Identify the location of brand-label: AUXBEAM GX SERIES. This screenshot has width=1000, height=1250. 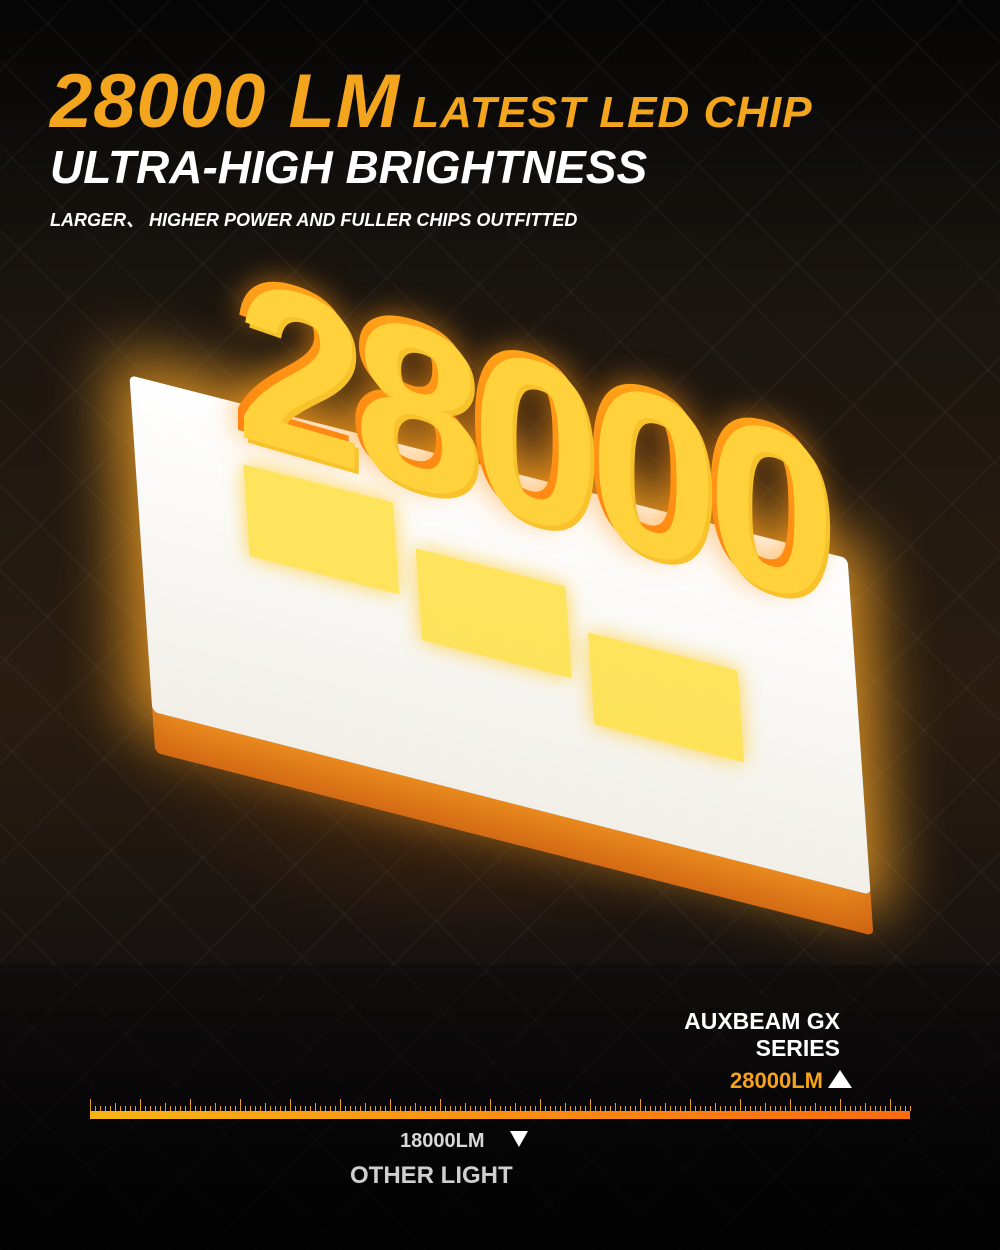
(762, 1035).